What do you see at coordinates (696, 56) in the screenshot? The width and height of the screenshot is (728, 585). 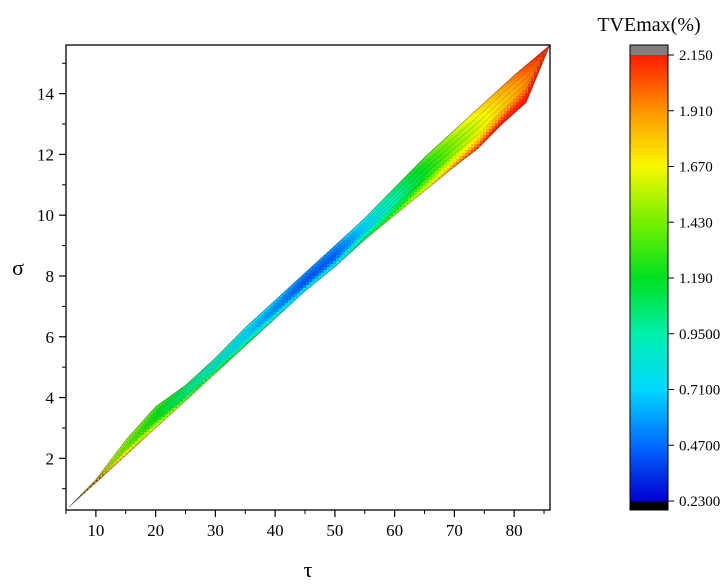 I see `colorbar-tick-label: 2.150` at bounding box center [696, 56].